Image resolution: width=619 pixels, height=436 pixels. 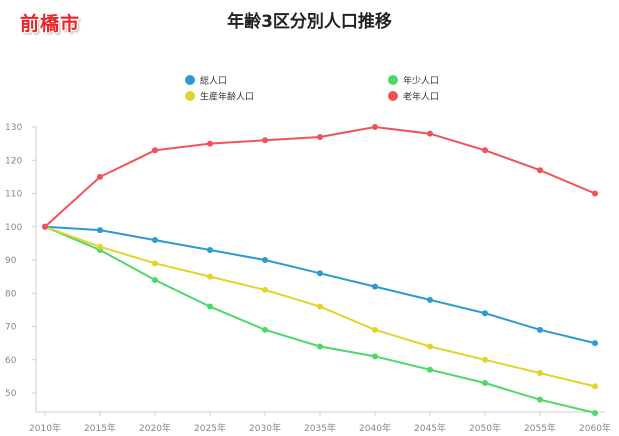 What do you see at coordinates (485, 428) in the screenshot?
I see `x-tick-label: 2050年` at bounding box center [485, 428].